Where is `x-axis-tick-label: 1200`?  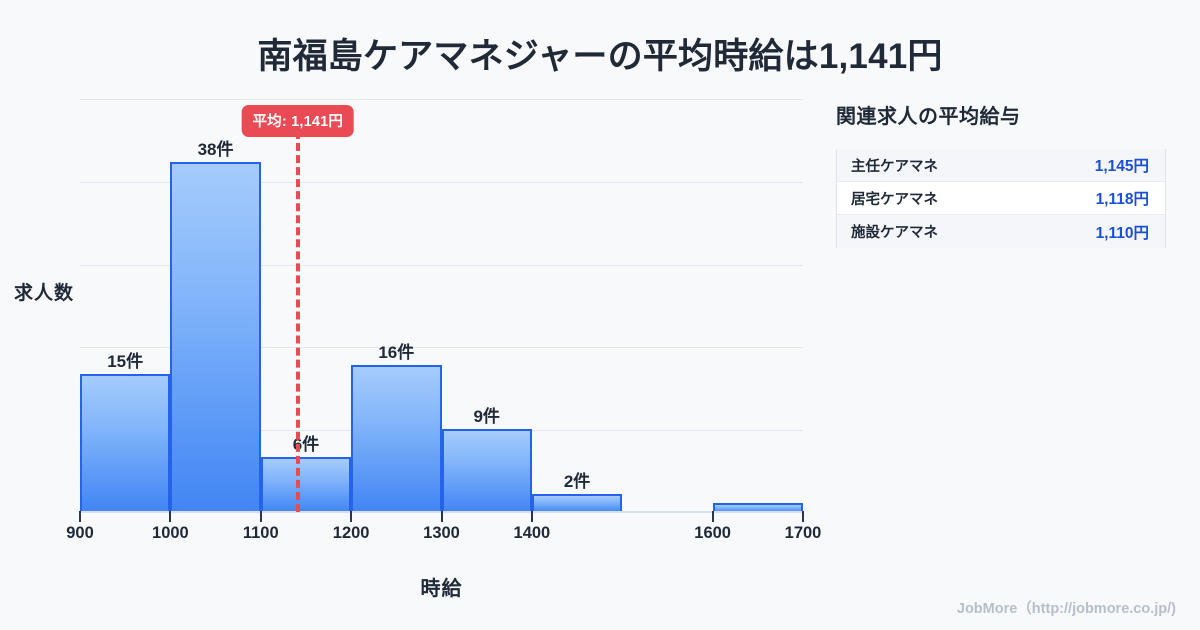 x-axis-tick-label: 1200 is located at coordinates (351, 533).